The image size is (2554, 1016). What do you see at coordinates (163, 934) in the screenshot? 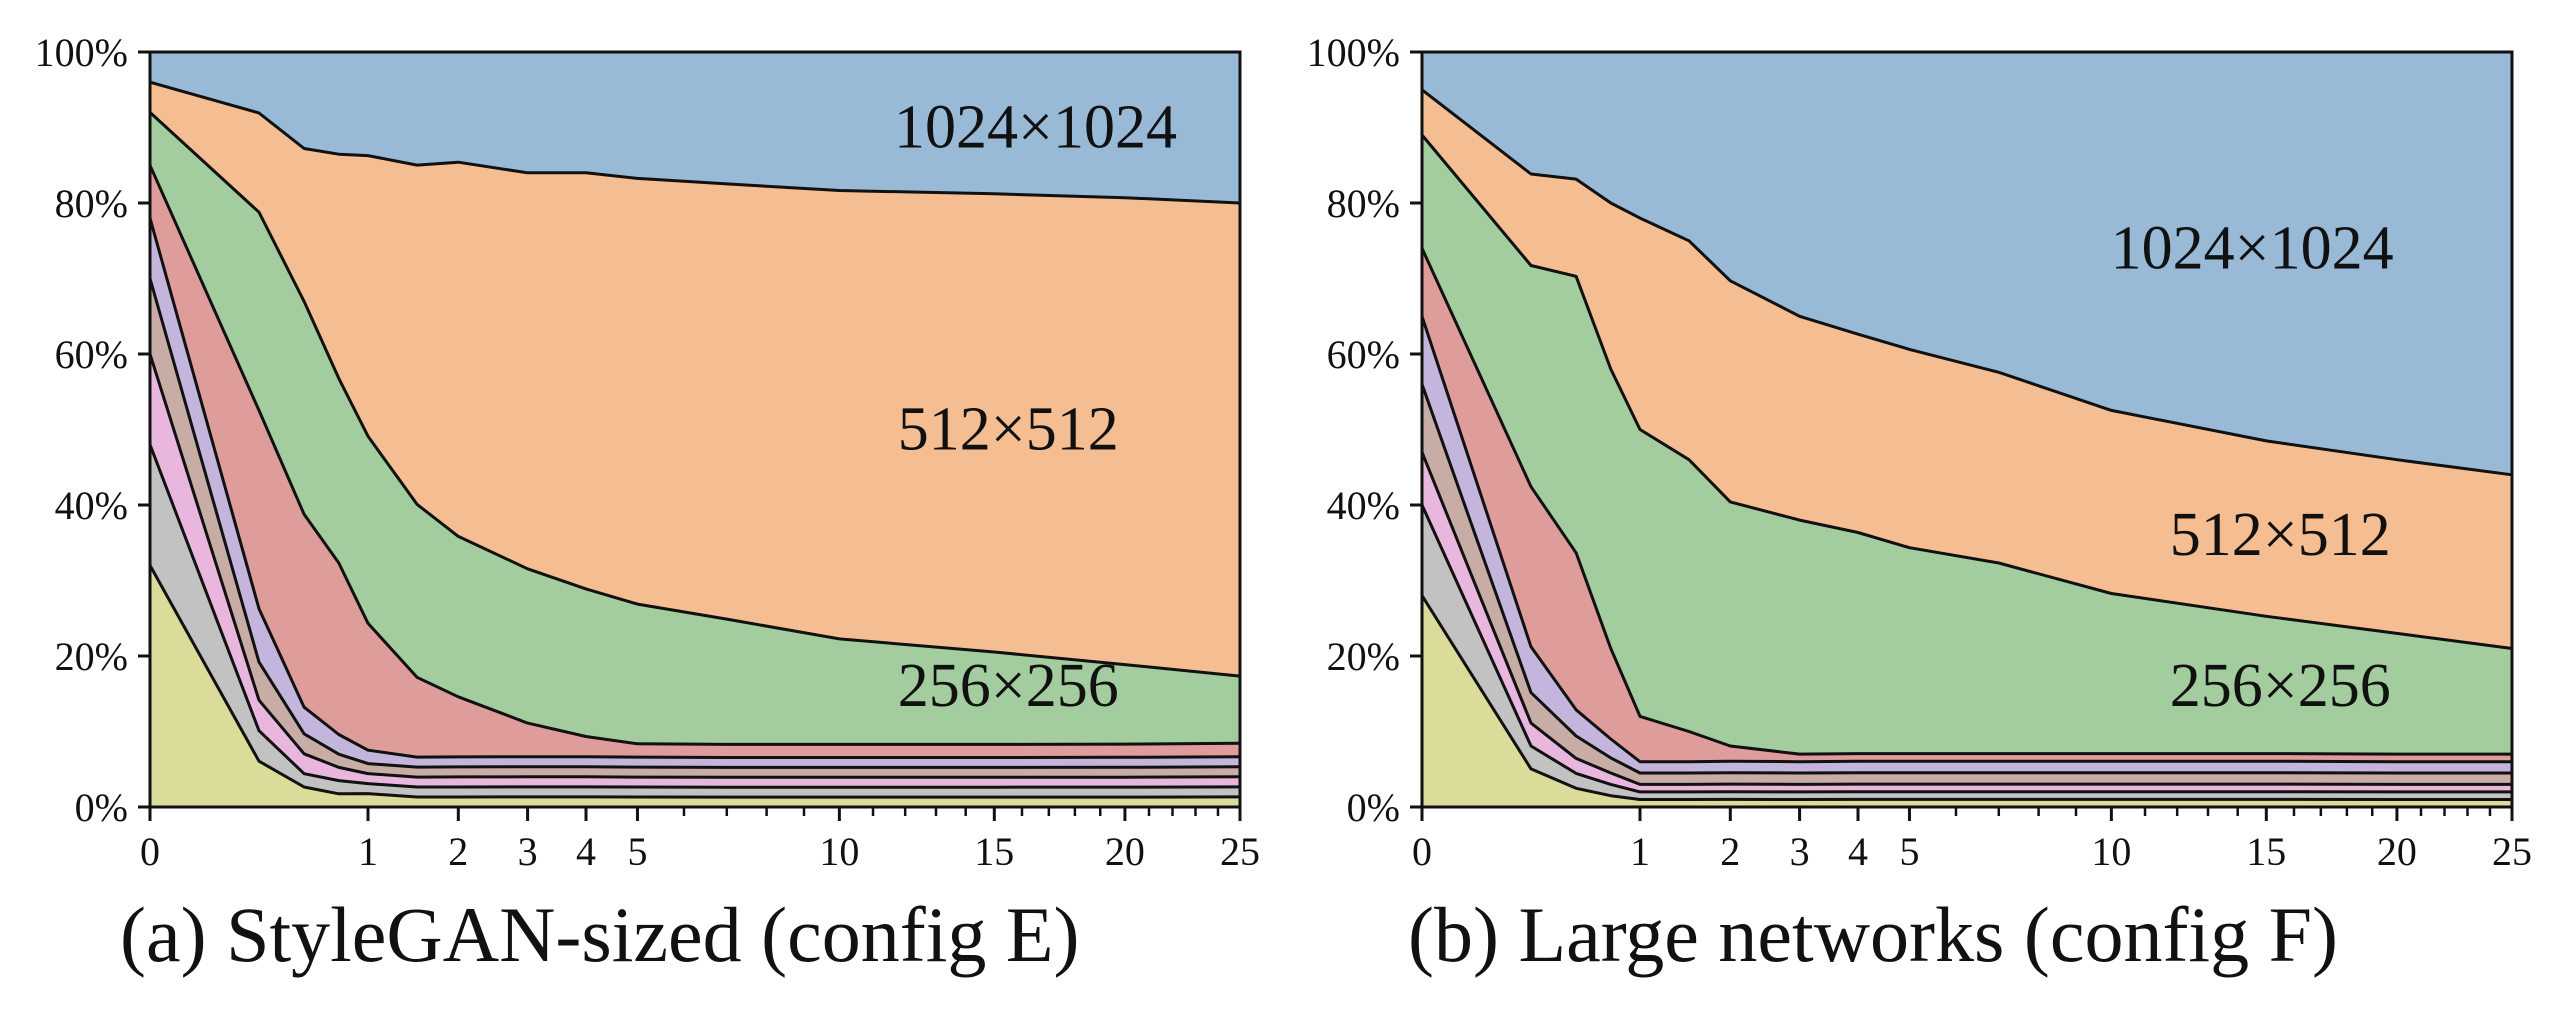
I see `caption-a-prefix: (a)` at bounding box center [163, 934].